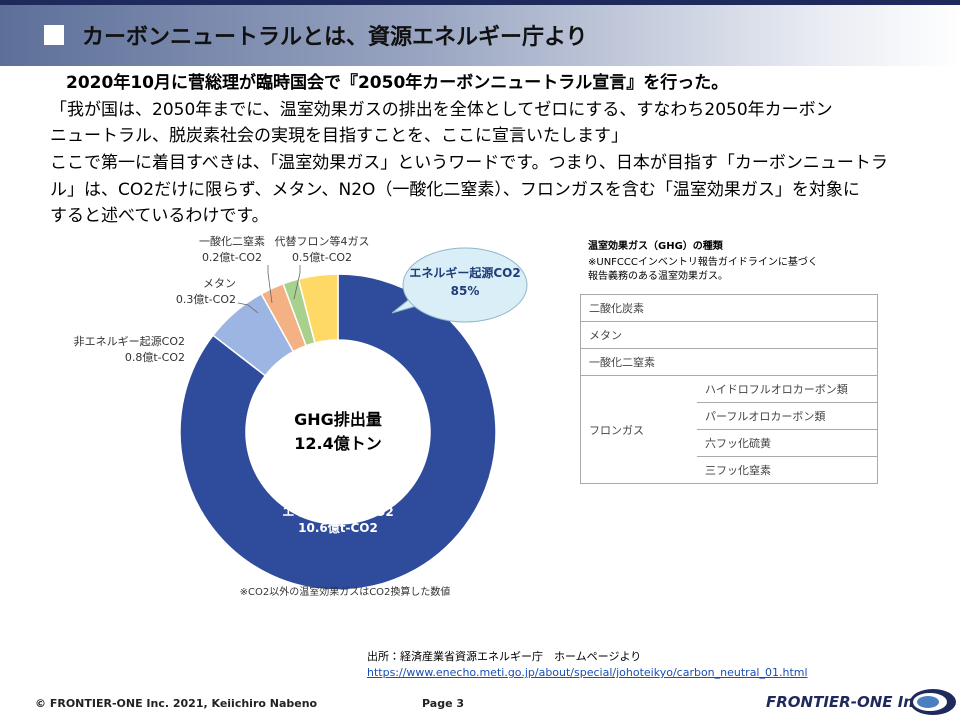 This screenshot has width=960, height=720. Describe the element at coordinates (339, 136) in the screenshot. I see `body-line: ニュートラル、脱炭素社会の実現を目指すことを、ここに宣言いたします」` at that location.